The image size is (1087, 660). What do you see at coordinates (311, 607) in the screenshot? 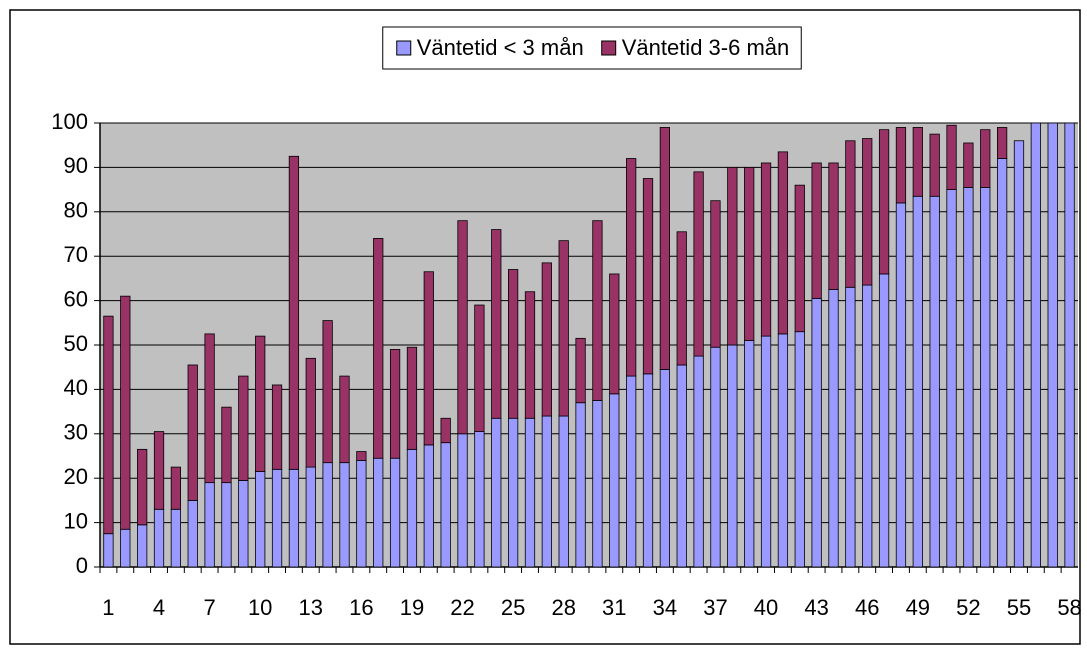
I see `x-tick-label: 13` at bounding box center [311, 607].